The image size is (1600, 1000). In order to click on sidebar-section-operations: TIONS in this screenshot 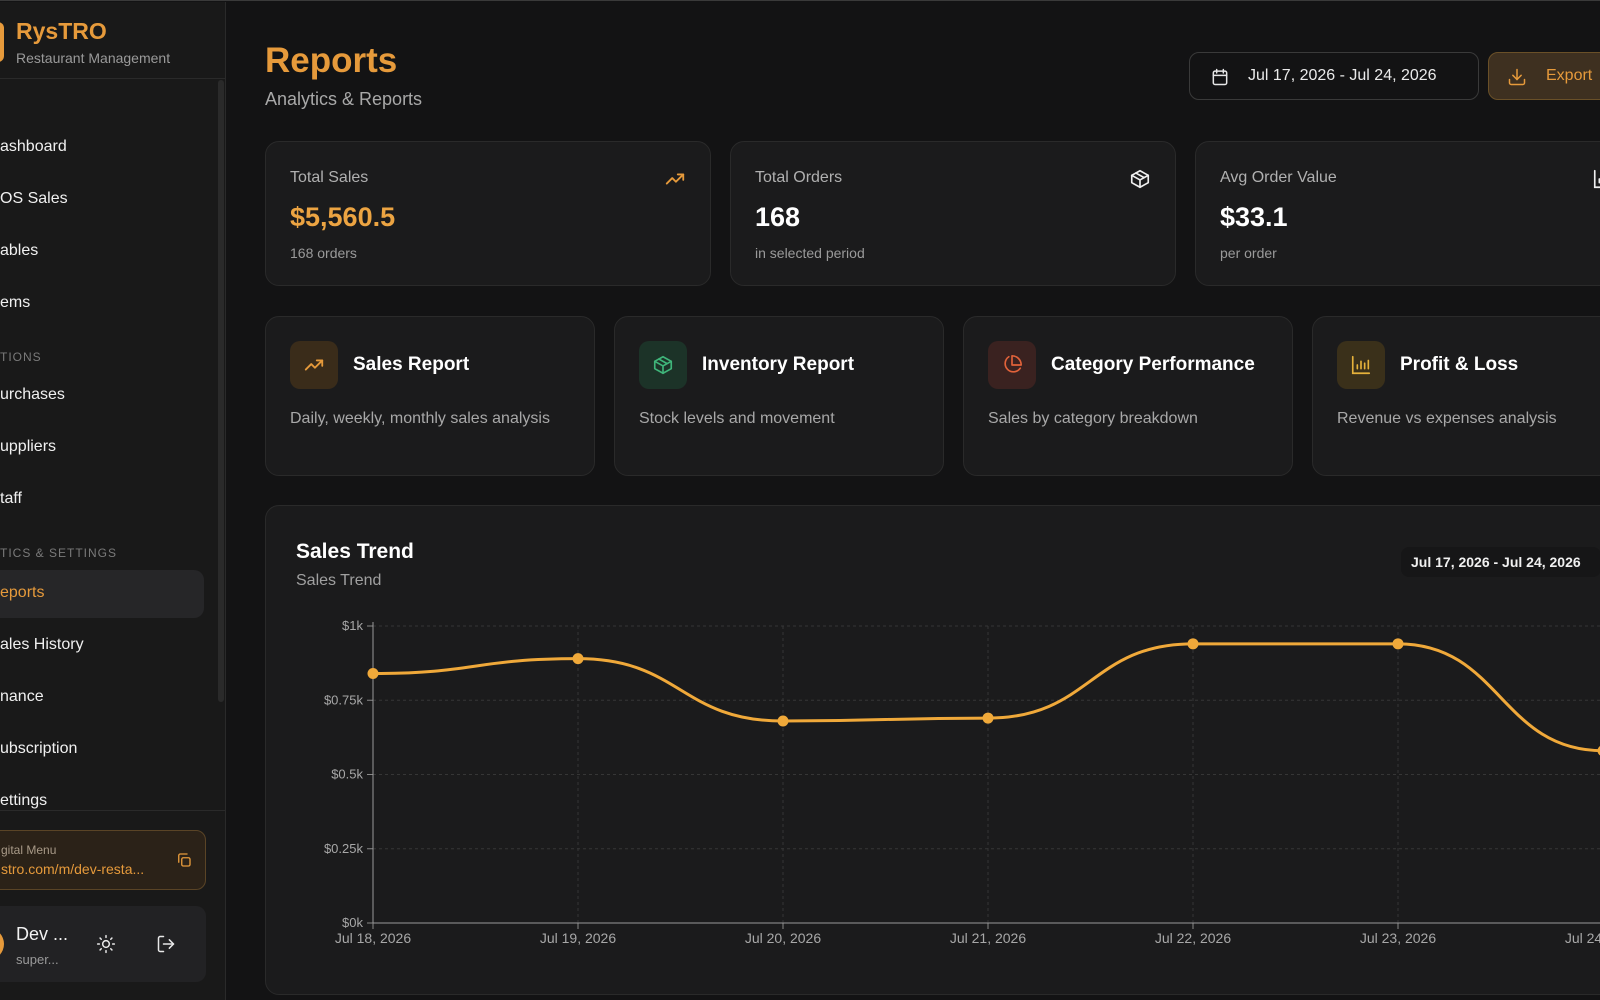, I will do `click(21, 357)`.